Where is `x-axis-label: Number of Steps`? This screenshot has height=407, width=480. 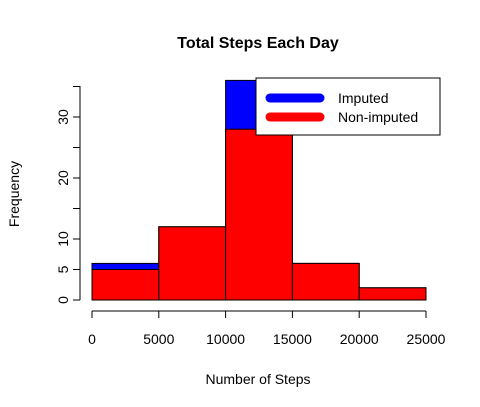
x-axis-label: Number of Steps is located at coordinates (257, 379).